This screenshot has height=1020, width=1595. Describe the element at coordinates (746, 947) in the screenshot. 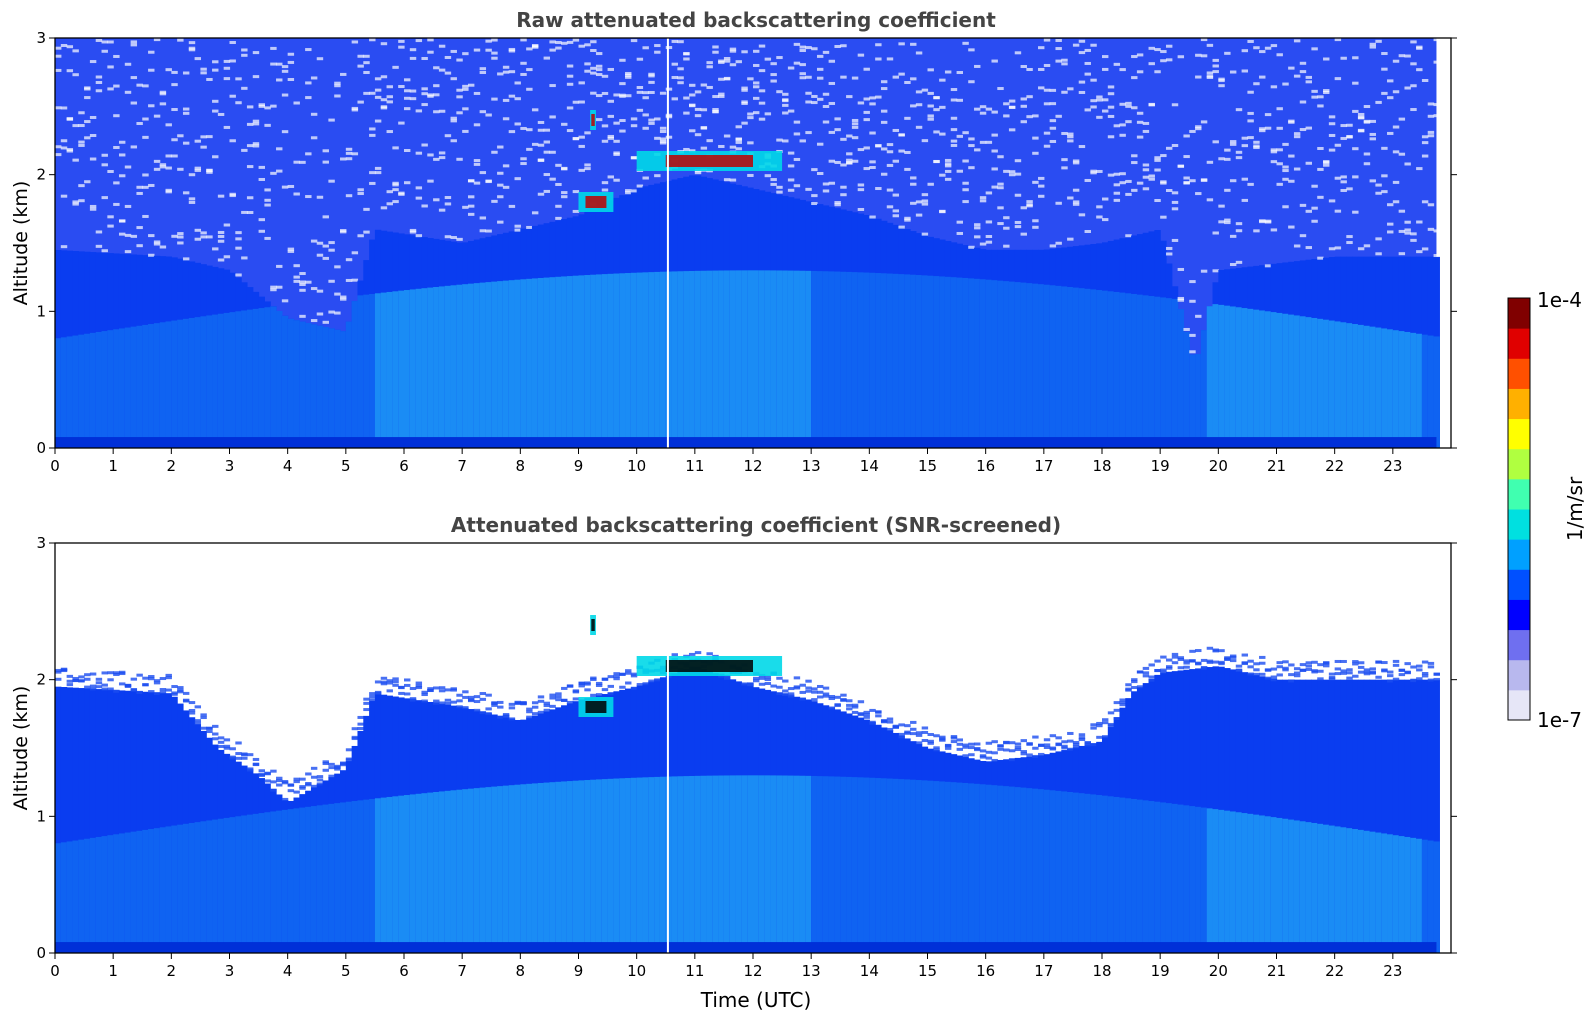

I see `surface-band` at that location.